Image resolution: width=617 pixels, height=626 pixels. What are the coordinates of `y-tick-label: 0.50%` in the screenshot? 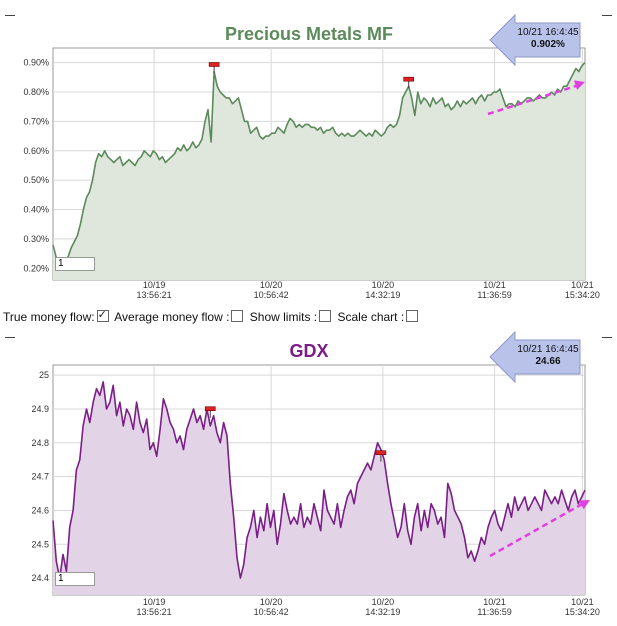 It's located at (36, 180).